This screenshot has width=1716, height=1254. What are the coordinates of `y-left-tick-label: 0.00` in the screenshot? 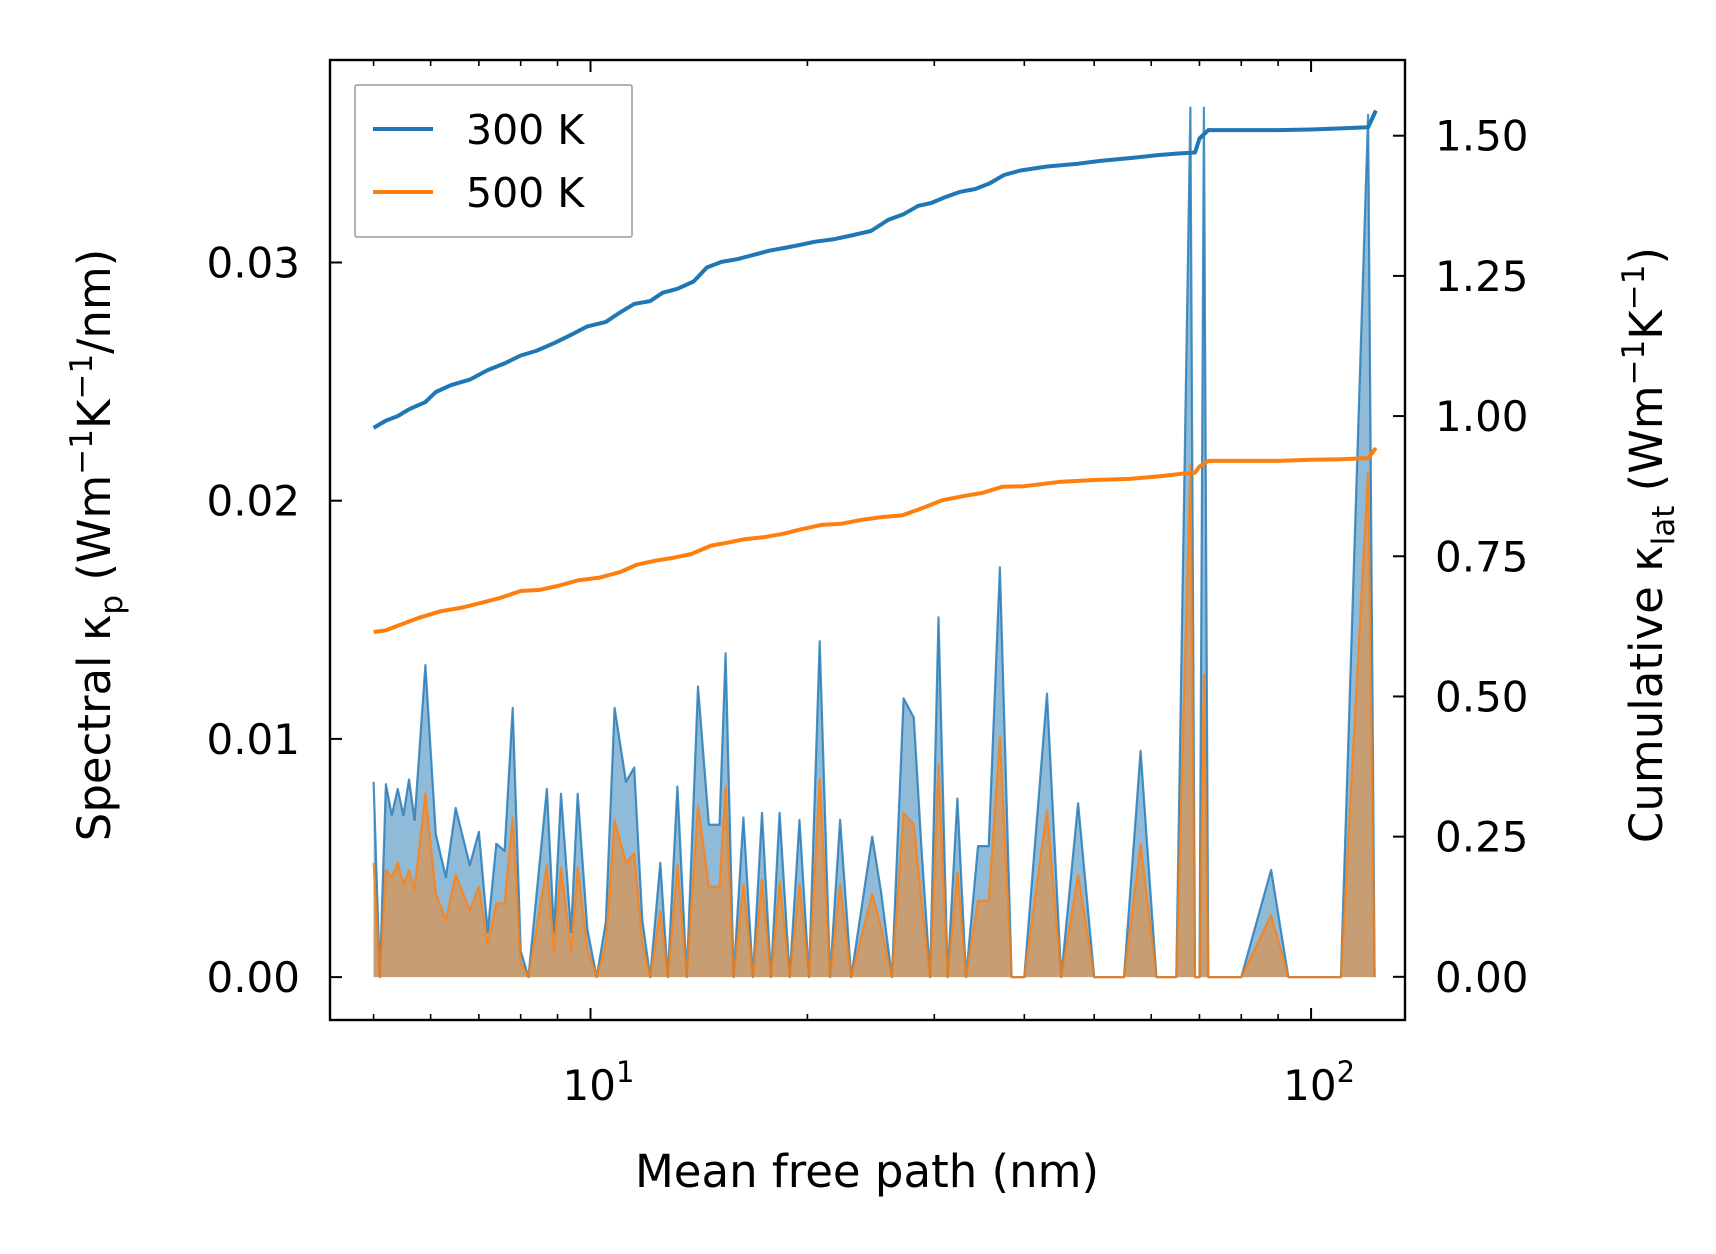 It's located at (253, 977).